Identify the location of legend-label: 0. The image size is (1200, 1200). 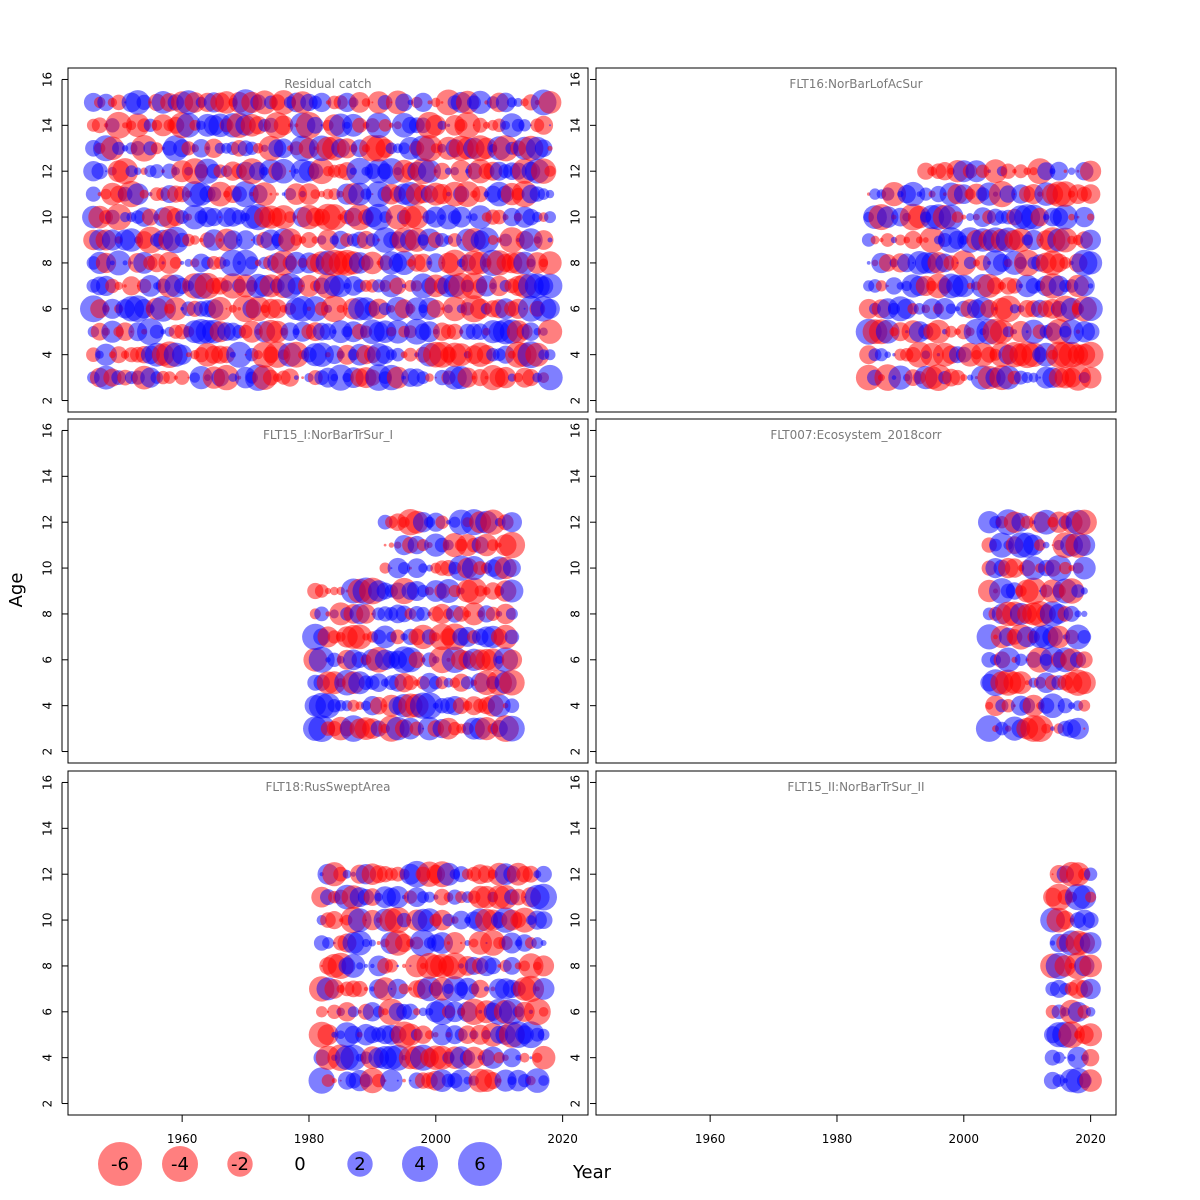
(299, 1164).